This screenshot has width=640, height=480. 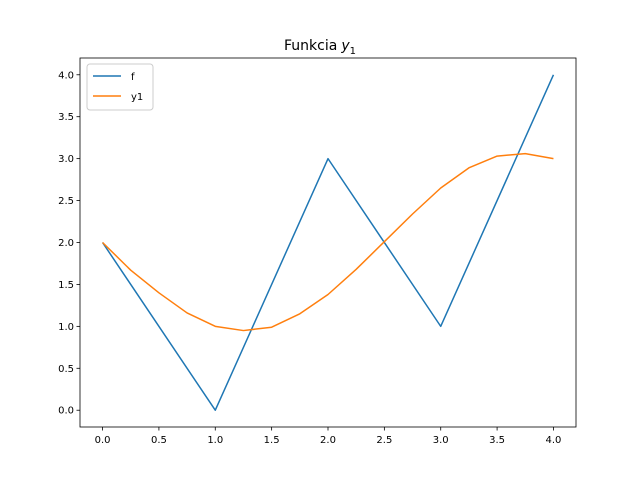 I want to click on x-tick-label: 3.0, so click(x=441, y=440).